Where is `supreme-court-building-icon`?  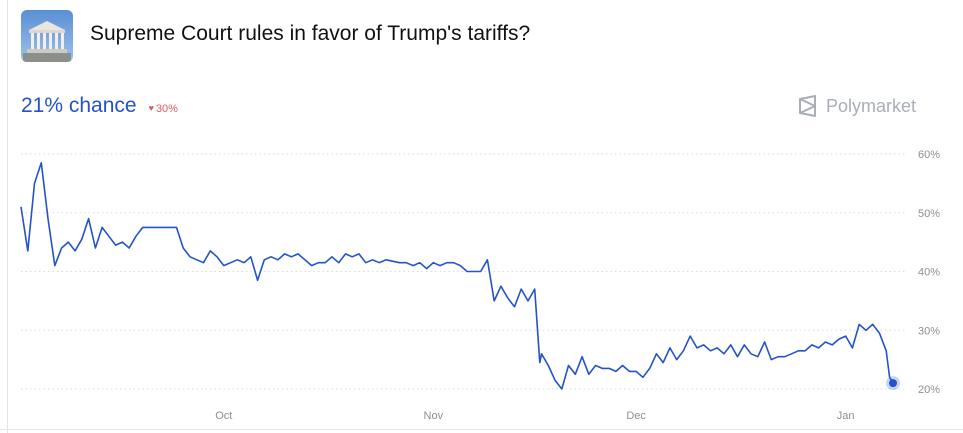 supreme-court-building-icon is located at coordinates (47, 36).